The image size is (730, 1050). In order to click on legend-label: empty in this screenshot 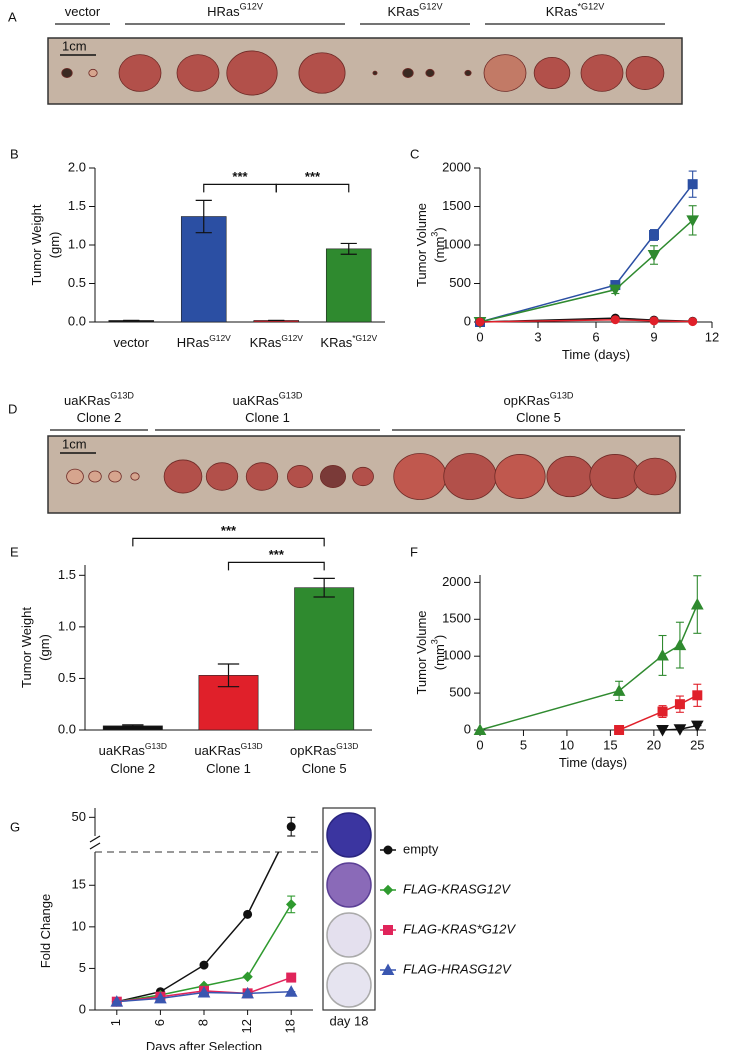, I will do `click(421, 848)`.